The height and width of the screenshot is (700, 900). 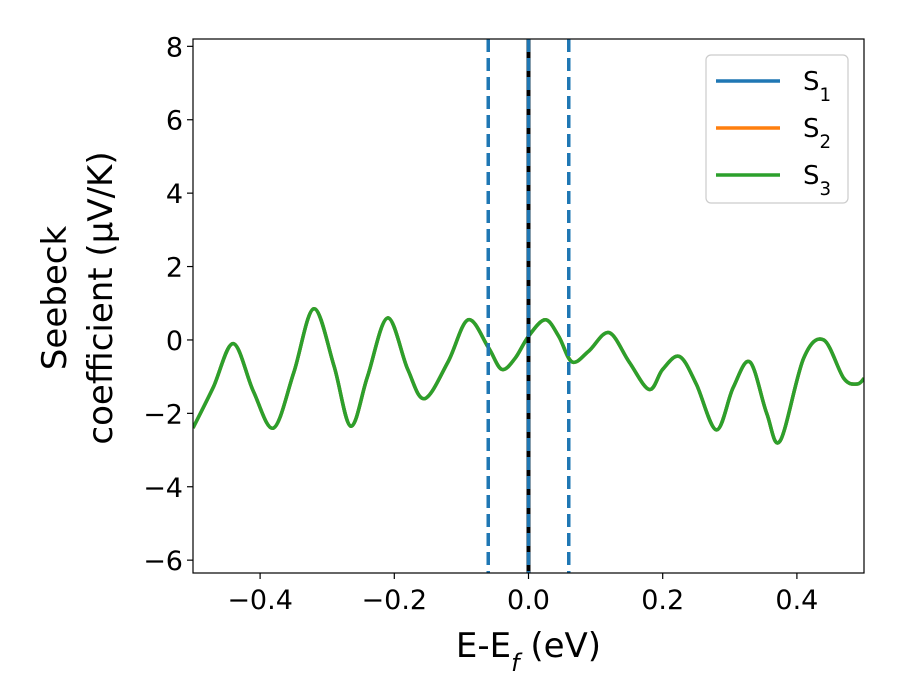 I want to click on y-tick-label: −2, so click(x=163, y=414).